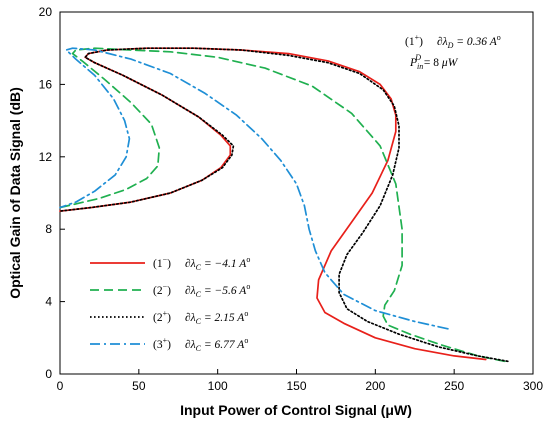 This screenshot has width=550, height=426. I want to click on legend-label-part: (3, so click(158, 345).